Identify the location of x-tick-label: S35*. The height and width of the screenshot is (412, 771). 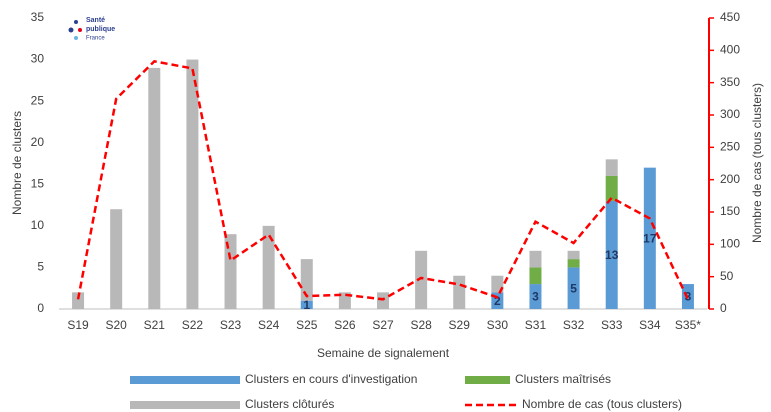
(688, 325).